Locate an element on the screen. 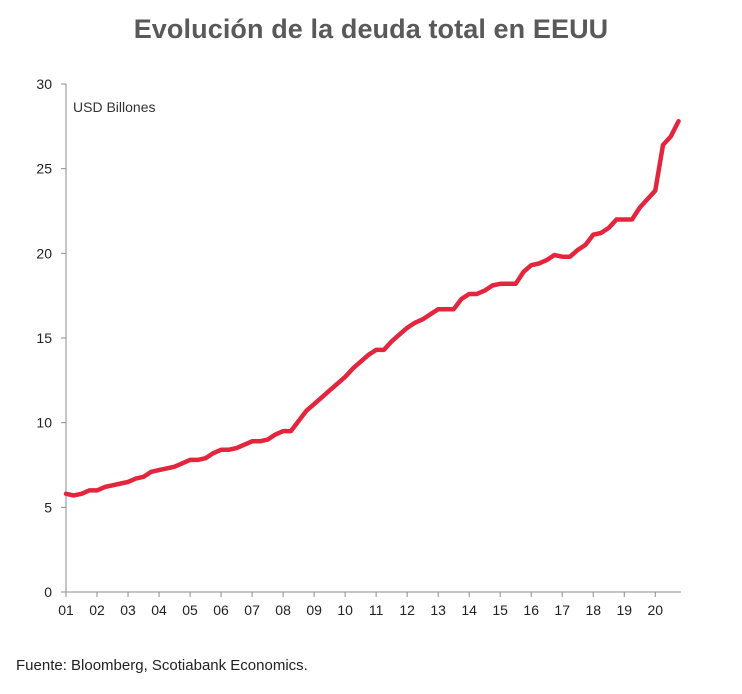 The image size is (742, 694). chart-title: Evolución de la deuda total en EEUU is located at coordinates (371, 29).